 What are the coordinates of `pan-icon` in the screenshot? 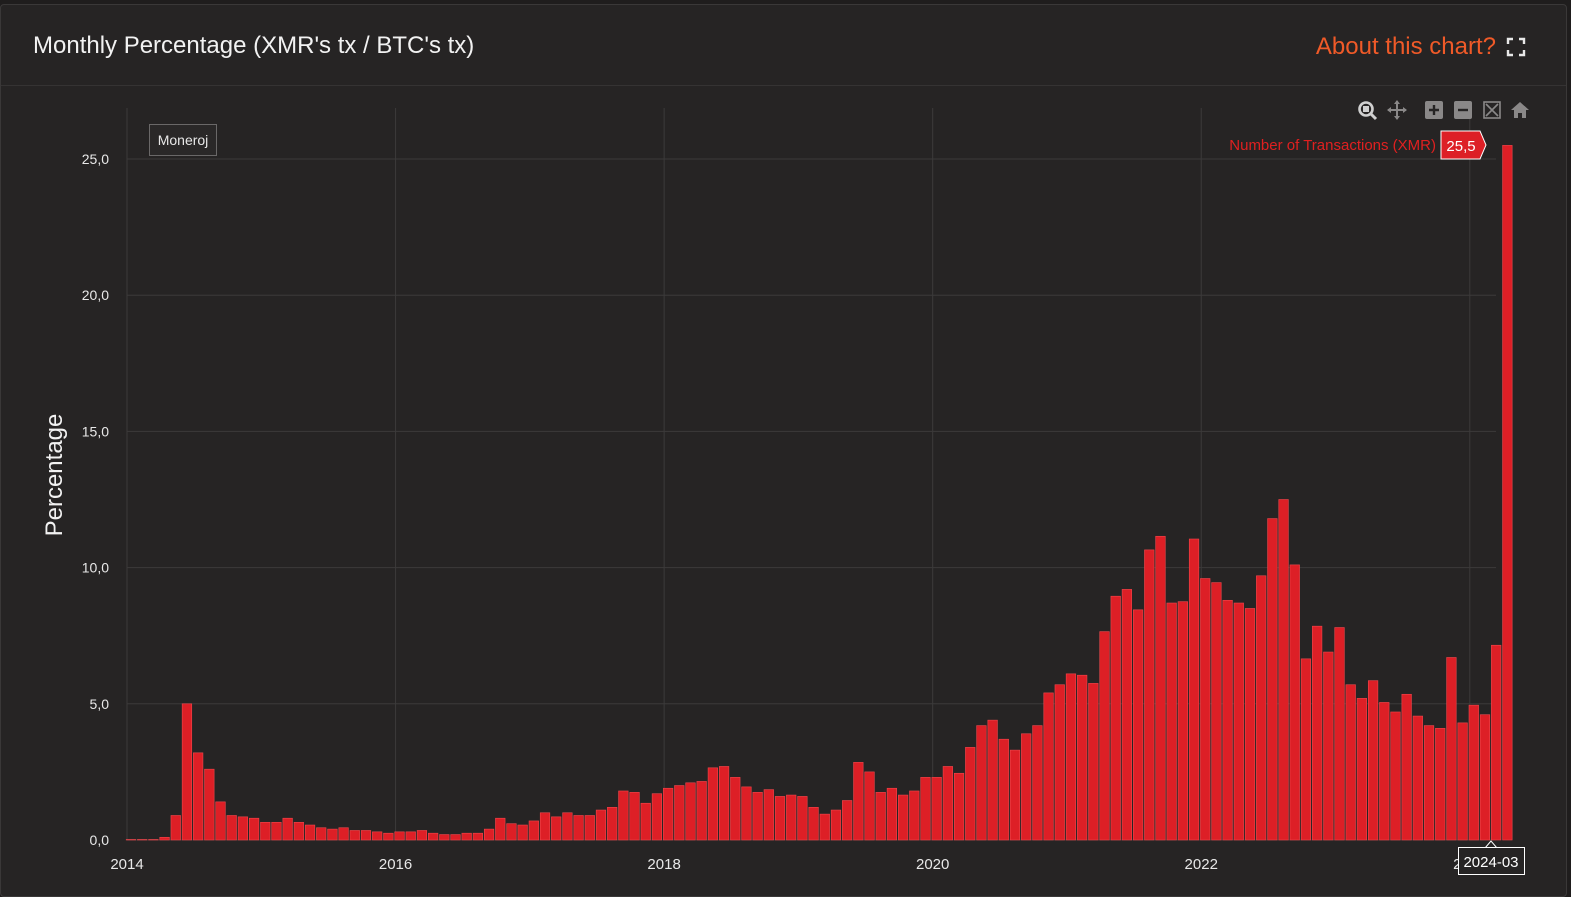 It's located at (1397, 110).